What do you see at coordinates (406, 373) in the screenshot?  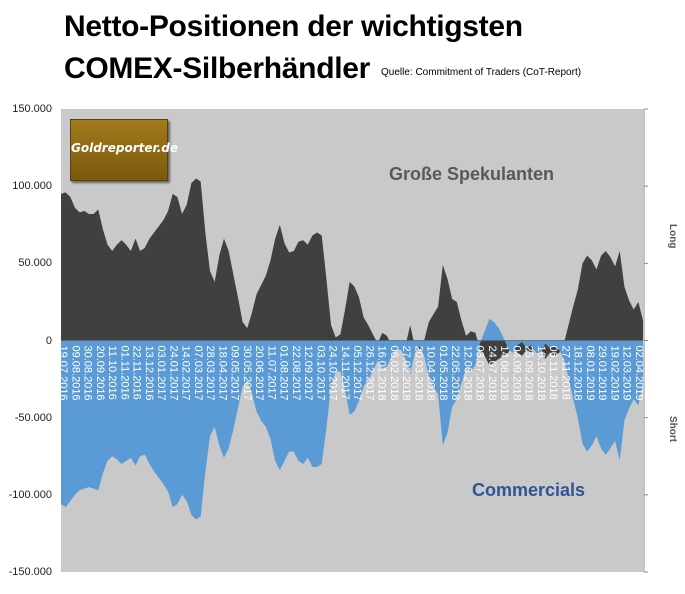 I see `x-tick-label: 27.02.2018` at bounding box center [406, 373].